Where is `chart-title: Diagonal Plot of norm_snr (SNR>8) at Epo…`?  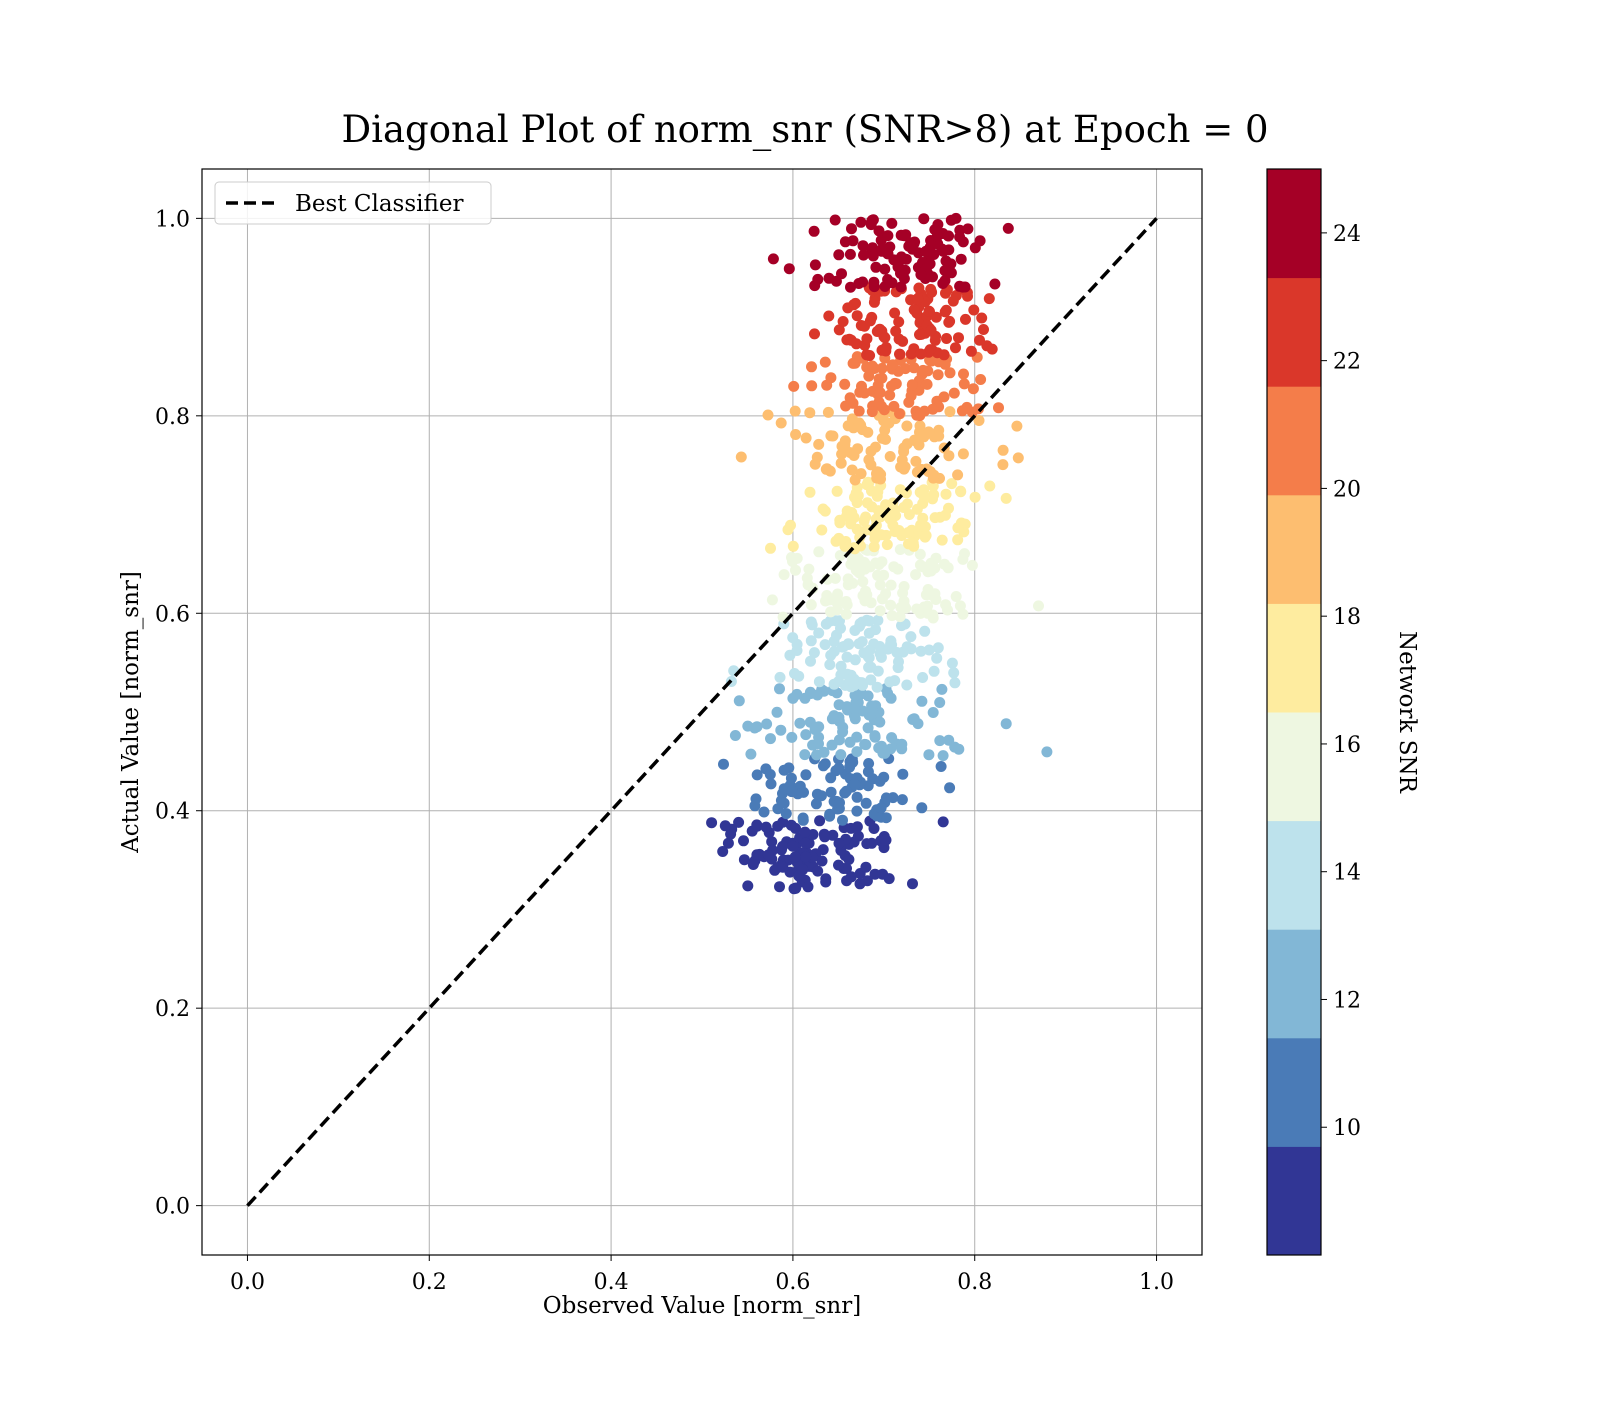 chart-title: Diagonal Plot of norm_snr (SNR>8) at Epo… is located at coordinates (804, 130).